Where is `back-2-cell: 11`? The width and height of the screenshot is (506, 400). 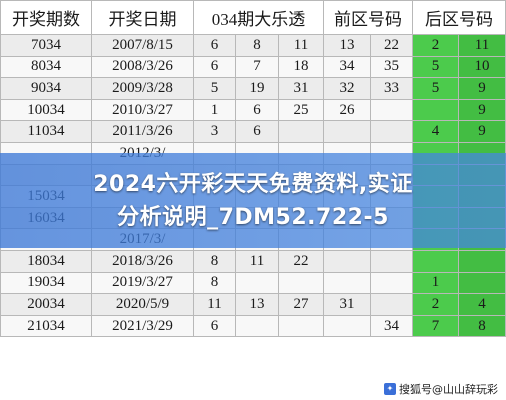
back-2-cell: 11 is located at coordinates (482, 45).